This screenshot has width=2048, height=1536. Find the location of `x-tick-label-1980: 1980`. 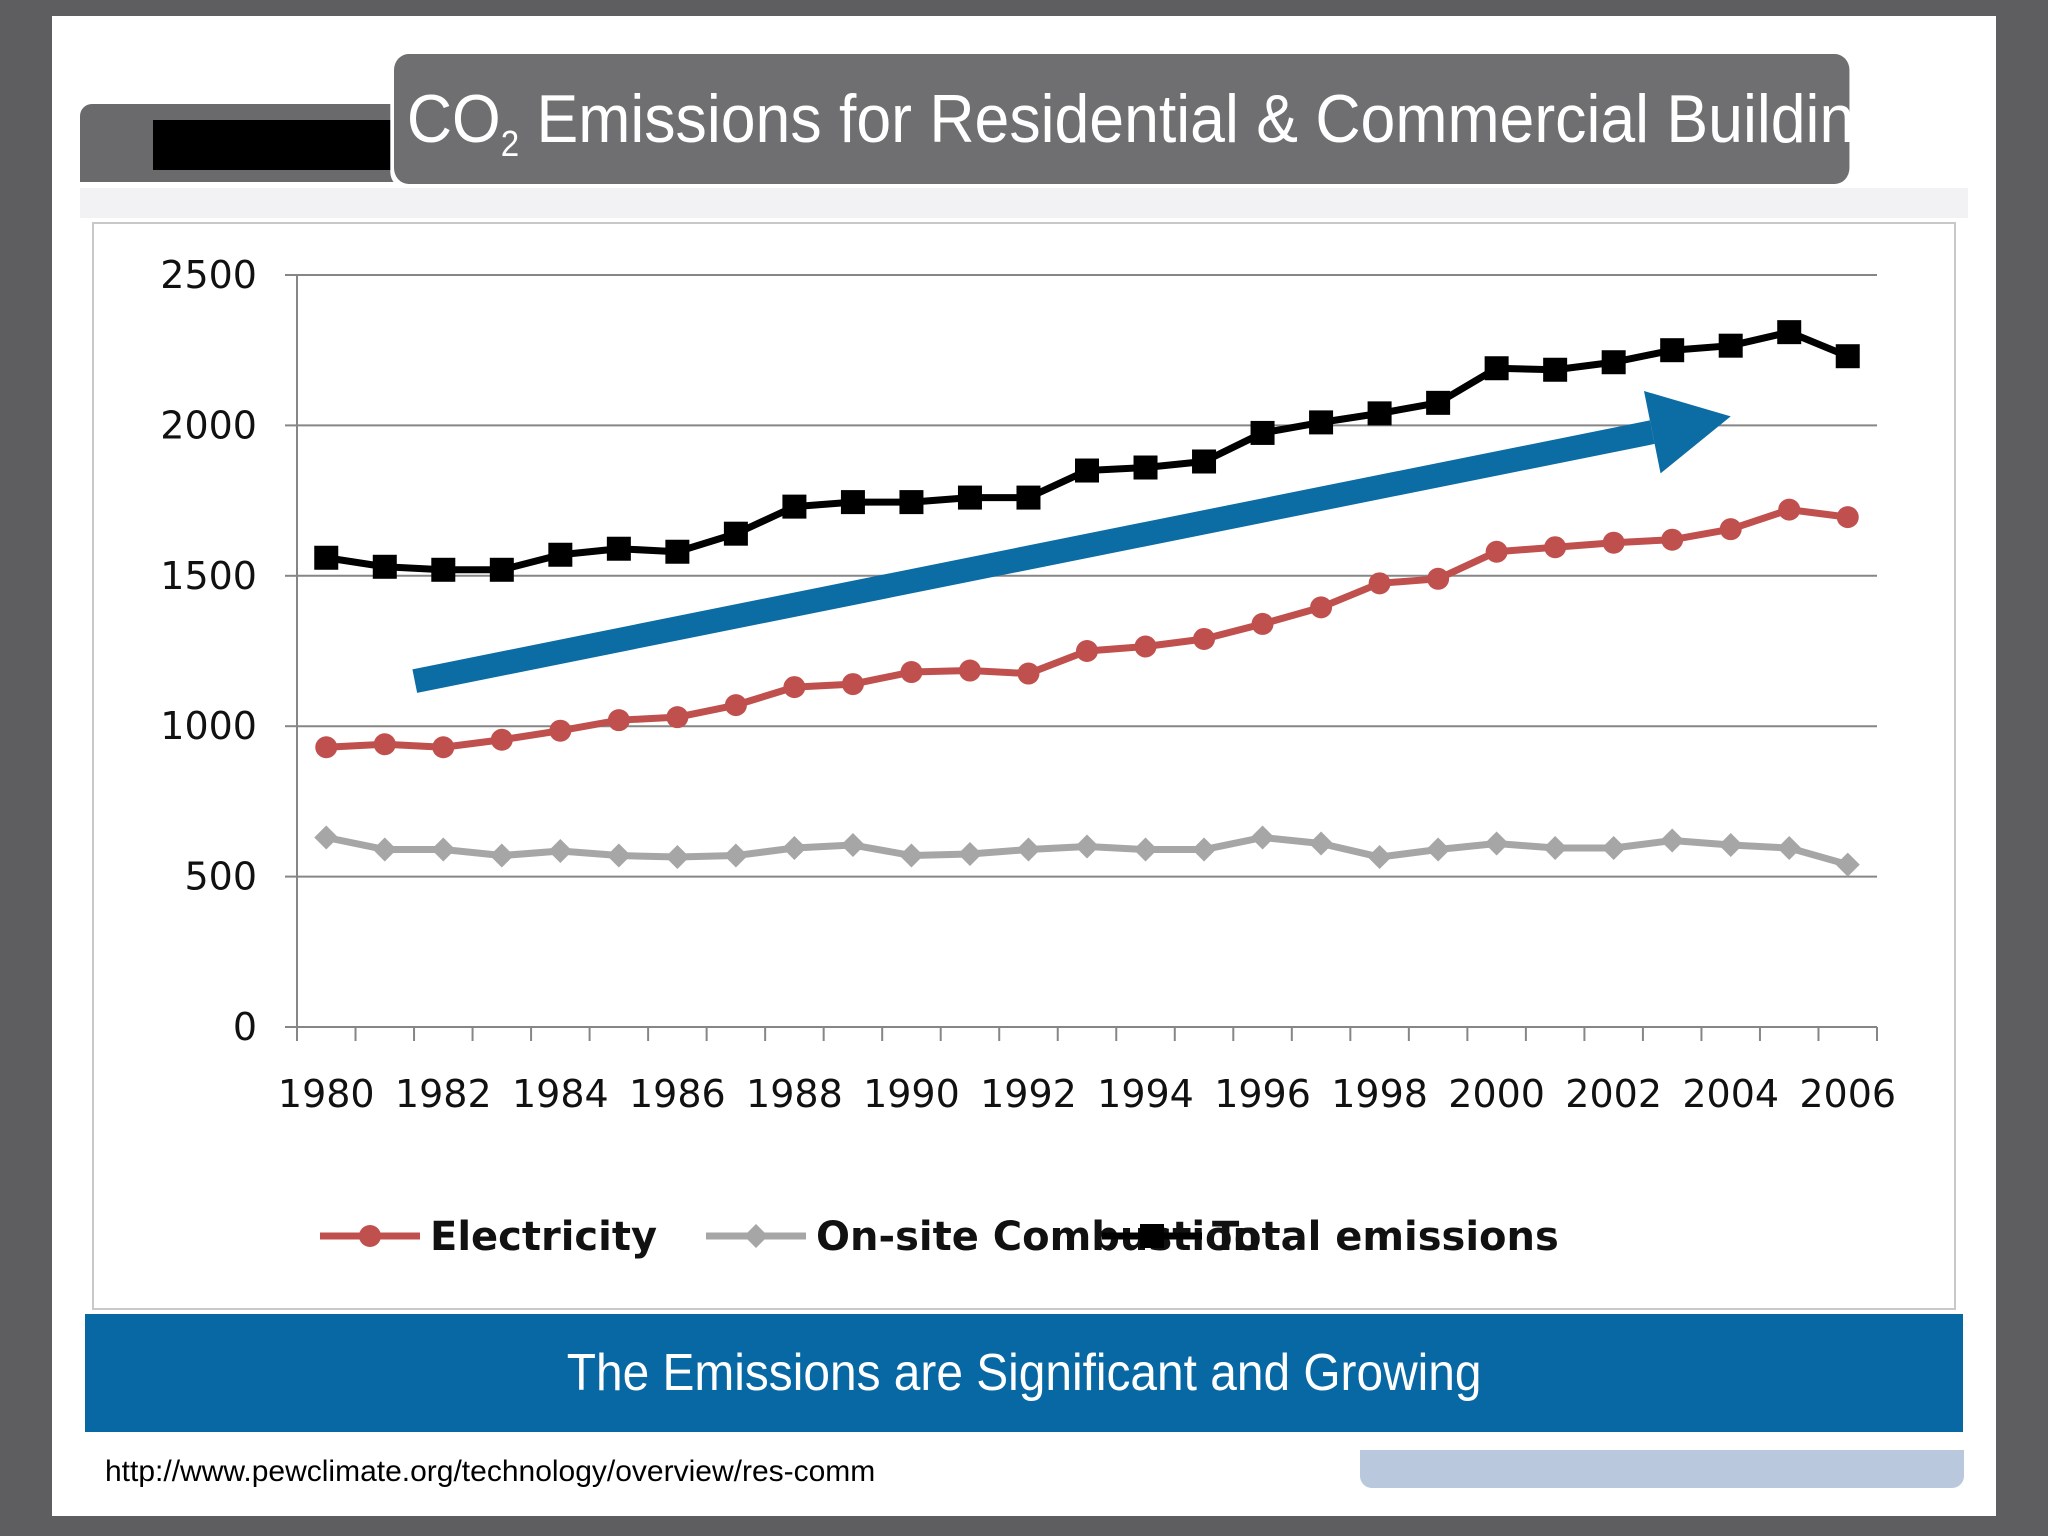

x-tick-label-1980: 1980 is located at coordinates (326, 1094).